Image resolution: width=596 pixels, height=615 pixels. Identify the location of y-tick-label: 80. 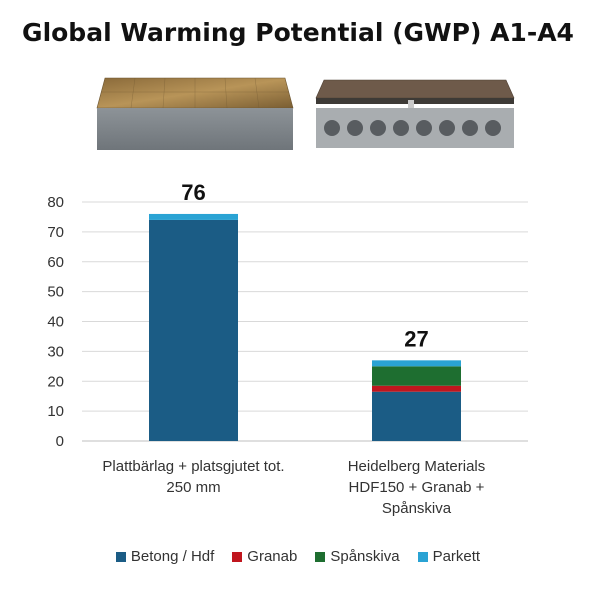
(55, 202).